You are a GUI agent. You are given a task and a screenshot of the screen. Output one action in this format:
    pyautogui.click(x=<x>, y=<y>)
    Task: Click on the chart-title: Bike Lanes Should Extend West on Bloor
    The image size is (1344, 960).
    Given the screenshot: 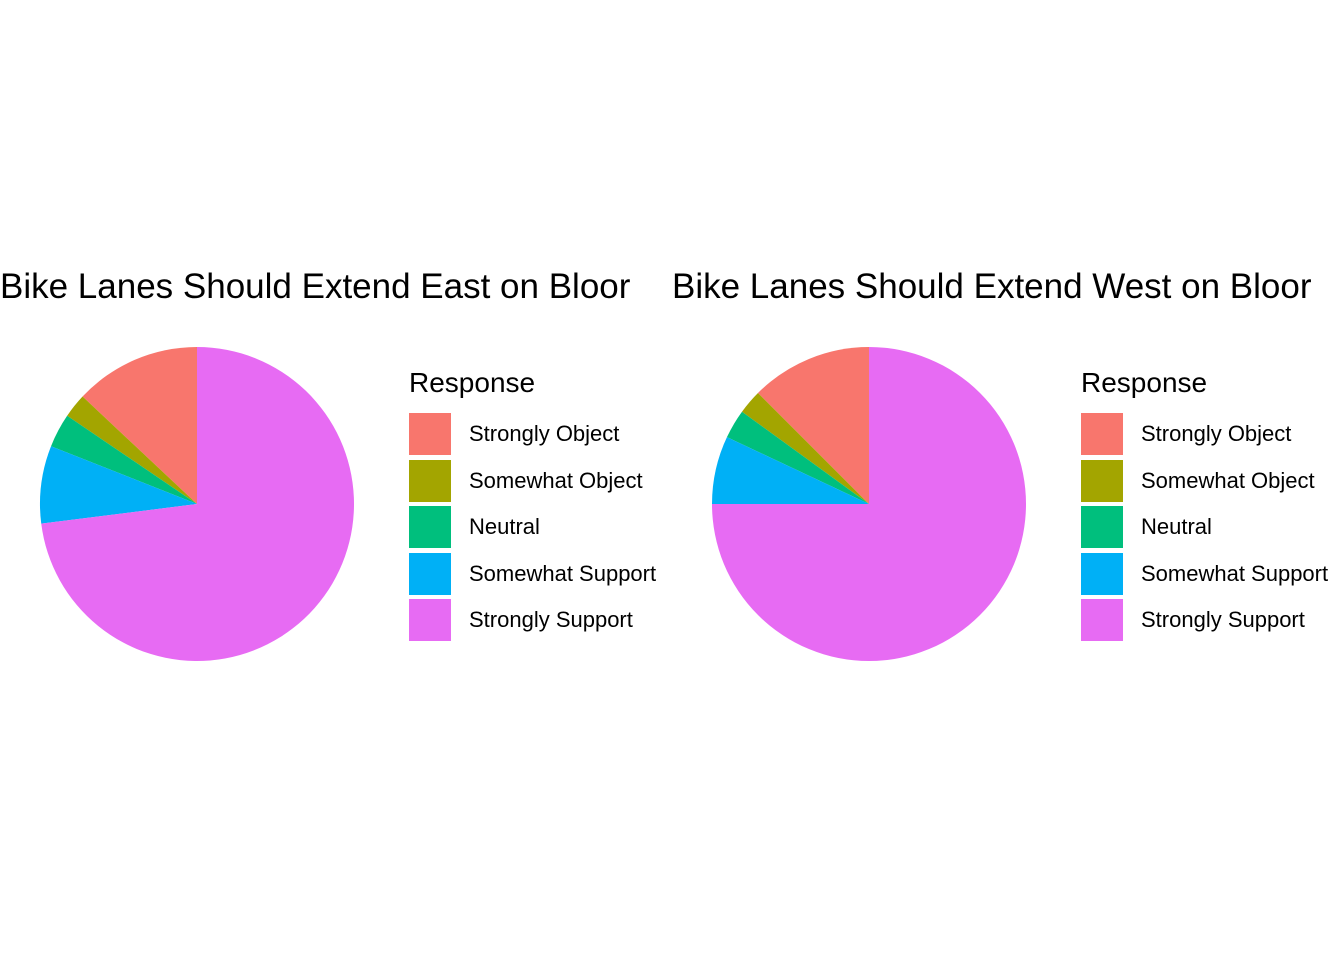 What is the action you would take?
    pyautogui.click(x=992, y=286)
    